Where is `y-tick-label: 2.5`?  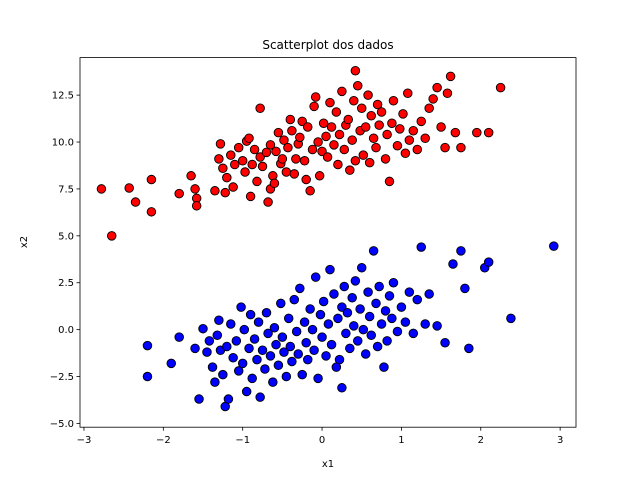 y-tick-label: 2.5 is located at coordinates (66, 283).